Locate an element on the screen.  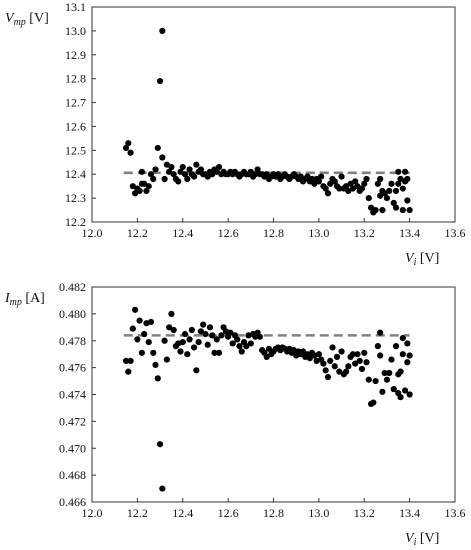
y-tick-label: 0.476 is located at coordinates (72, 368).